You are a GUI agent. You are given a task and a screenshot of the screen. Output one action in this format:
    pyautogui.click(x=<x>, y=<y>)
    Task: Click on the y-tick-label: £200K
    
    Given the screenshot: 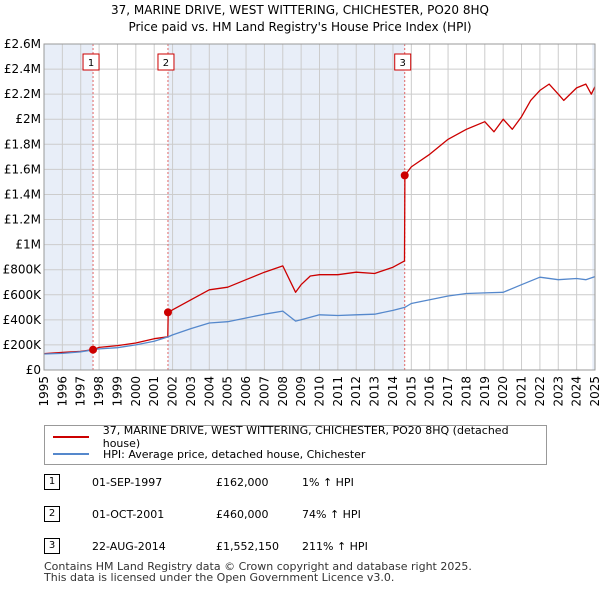 What is the action you would take?
    pyautogui.click(x=23, y=345)
    